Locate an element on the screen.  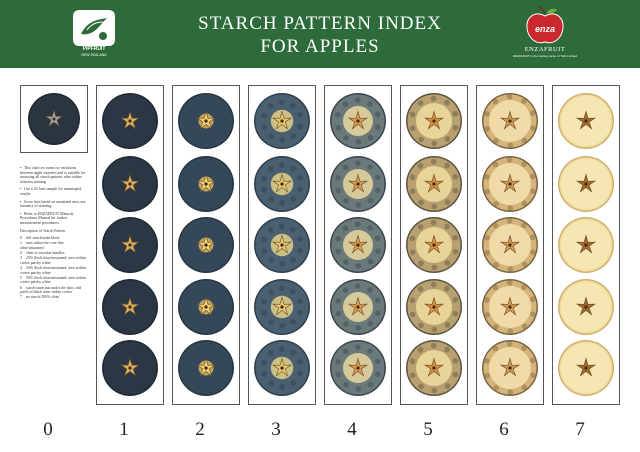
pipfruit-sub: NEW ZEALAND is located at coordinates (94, 55).